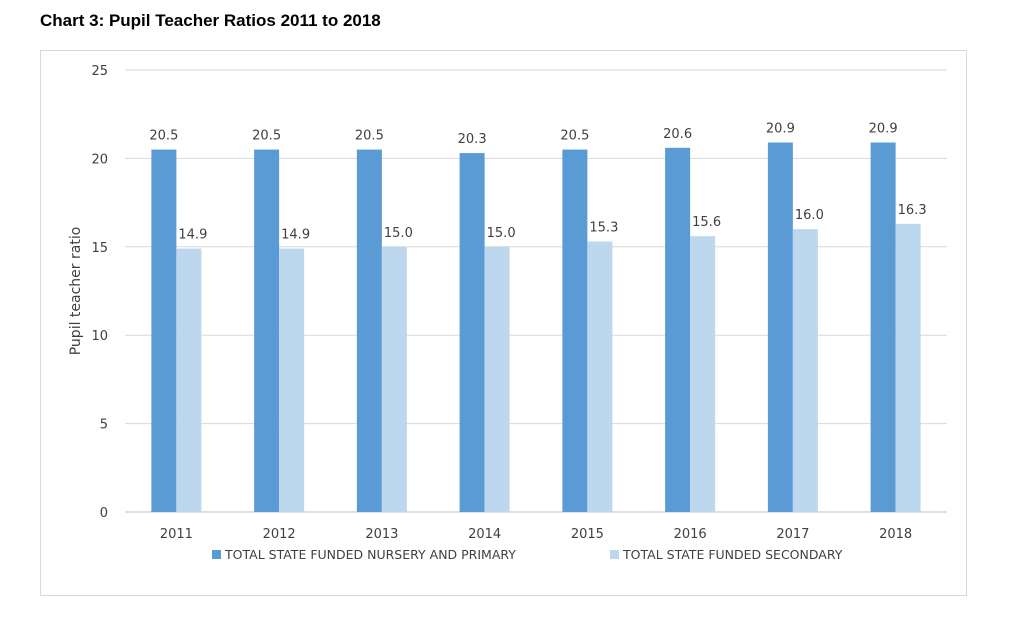  I want to click on x-tick-label: 2013, so click(381, 534).